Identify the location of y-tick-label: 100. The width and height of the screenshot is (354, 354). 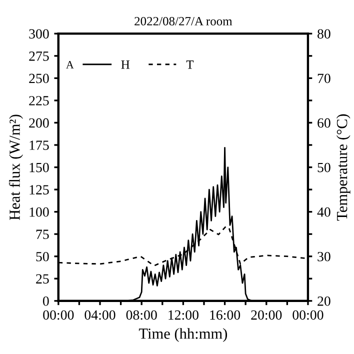
(39, 212).